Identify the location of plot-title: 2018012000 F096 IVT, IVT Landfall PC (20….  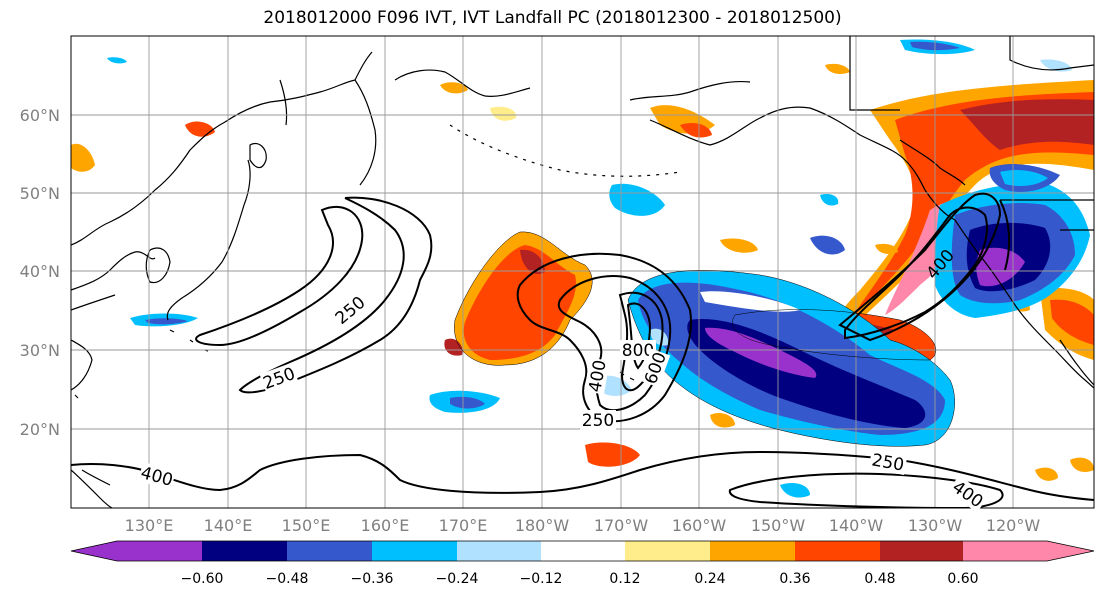
(552, 18).